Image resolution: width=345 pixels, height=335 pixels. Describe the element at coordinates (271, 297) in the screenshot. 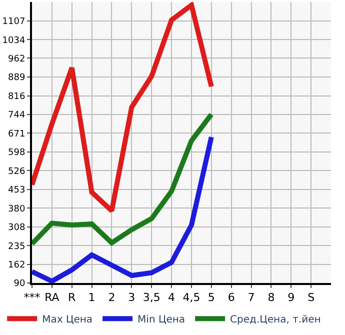

I see `x-tick-label: 8` at that location.